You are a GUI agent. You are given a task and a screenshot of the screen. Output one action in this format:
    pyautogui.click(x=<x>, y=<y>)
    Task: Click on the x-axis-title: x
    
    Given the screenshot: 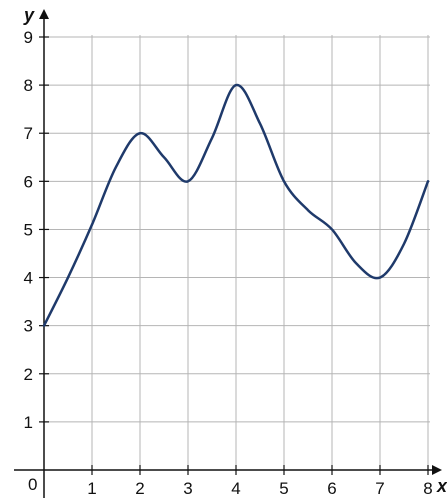 What is the action you would take?
    pyautogui.click(x=441, y=486)
    